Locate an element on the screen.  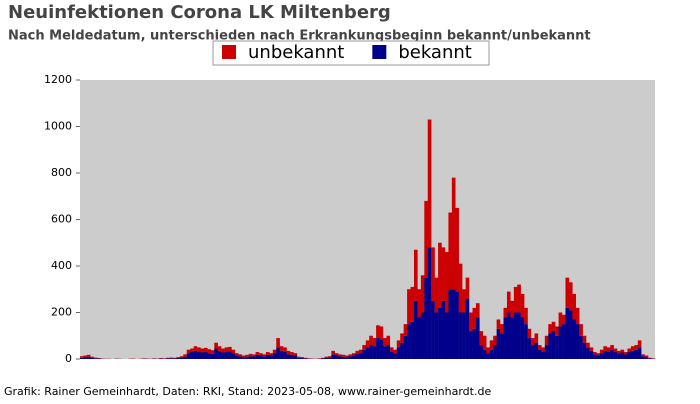
y-tick-label: 0 is located at coordinates (68, 358).